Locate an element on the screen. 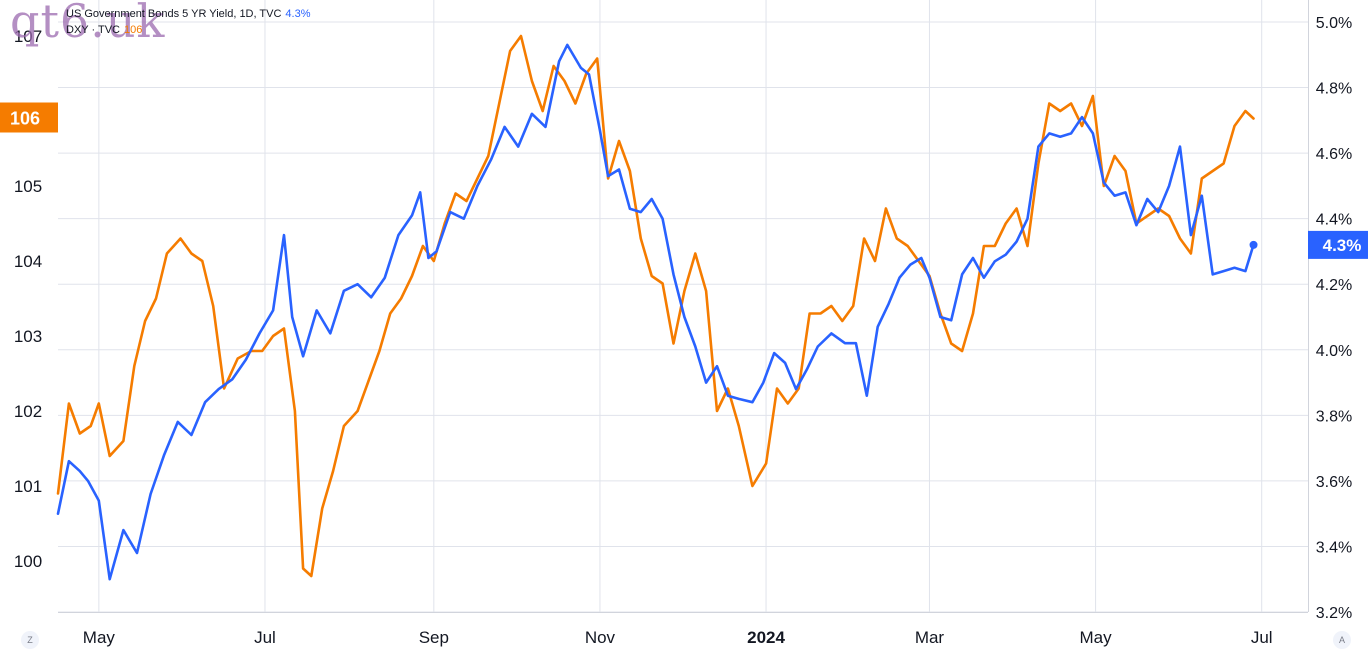 The image size is (1370, 665). right-axis-tick-label: 3.6% is located at coordinates (1334, 482).